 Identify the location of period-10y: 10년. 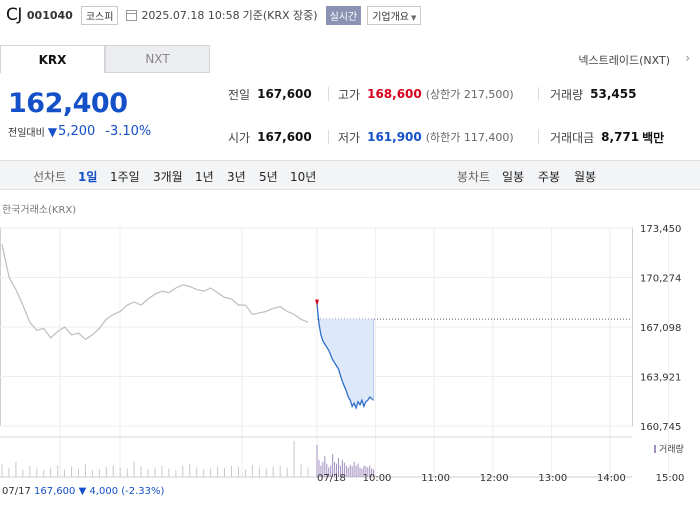
(303, 177).